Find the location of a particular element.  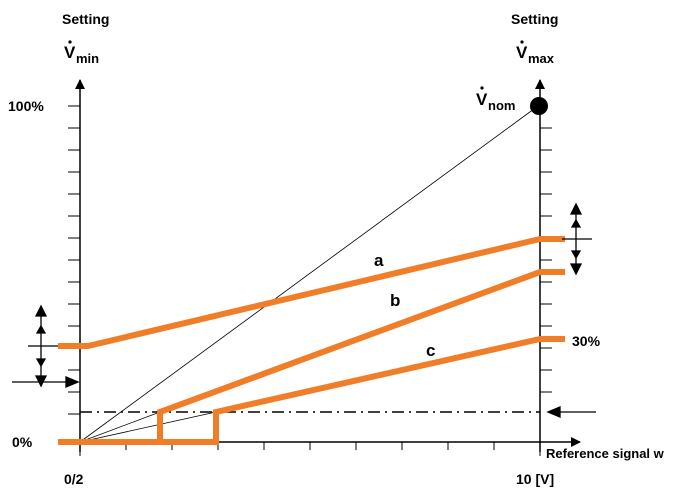

y-label-0: 0% is located at coordinates (22, 442).